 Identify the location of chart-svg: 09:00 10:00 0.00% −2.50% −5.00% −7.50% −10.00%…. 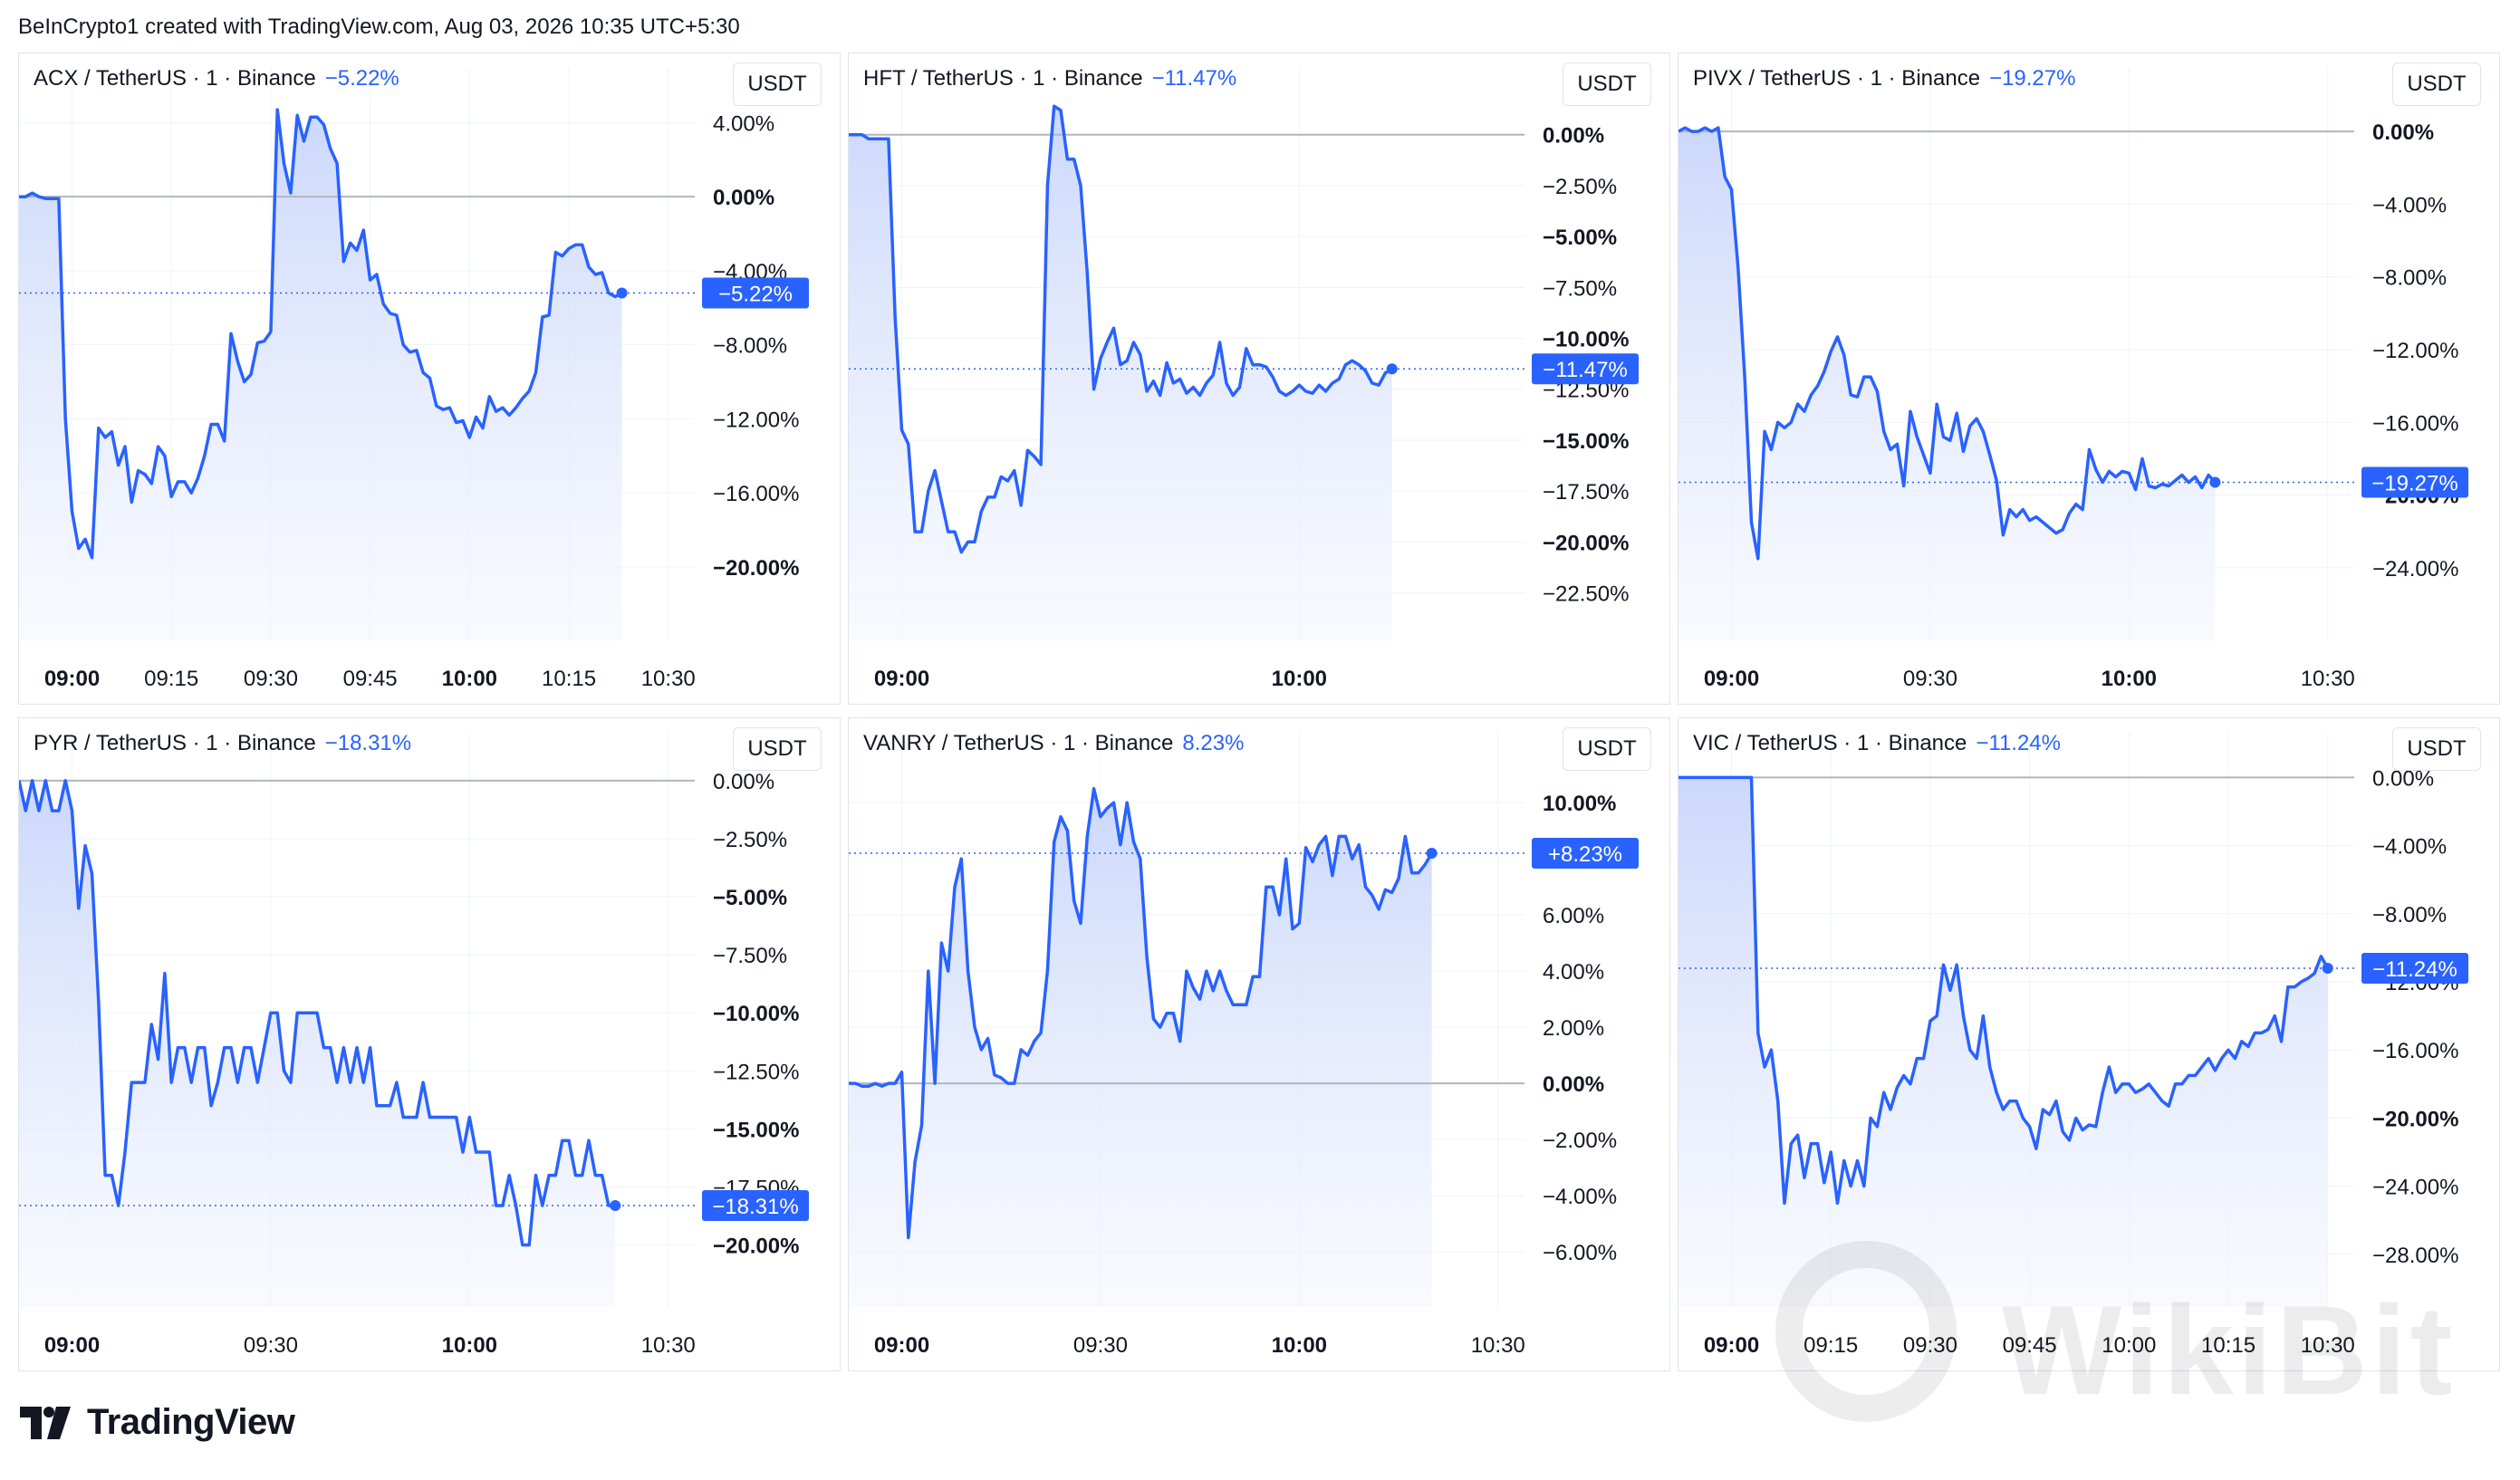
(1244, 379).